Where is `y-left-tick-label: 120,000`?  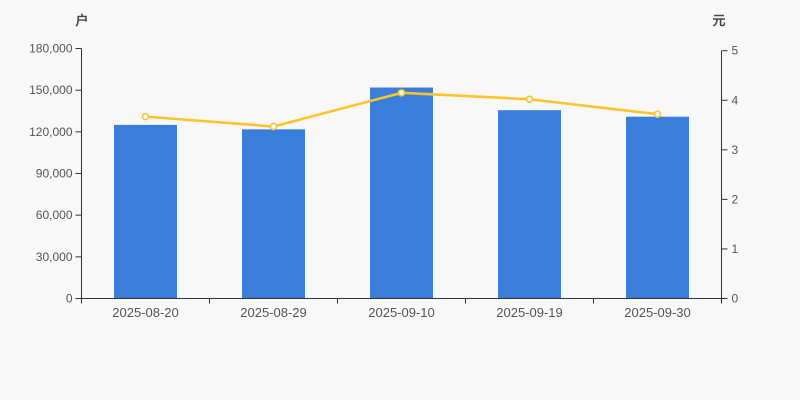 y-left-tick-label: 120,000 is located at coordinates (51, 132).